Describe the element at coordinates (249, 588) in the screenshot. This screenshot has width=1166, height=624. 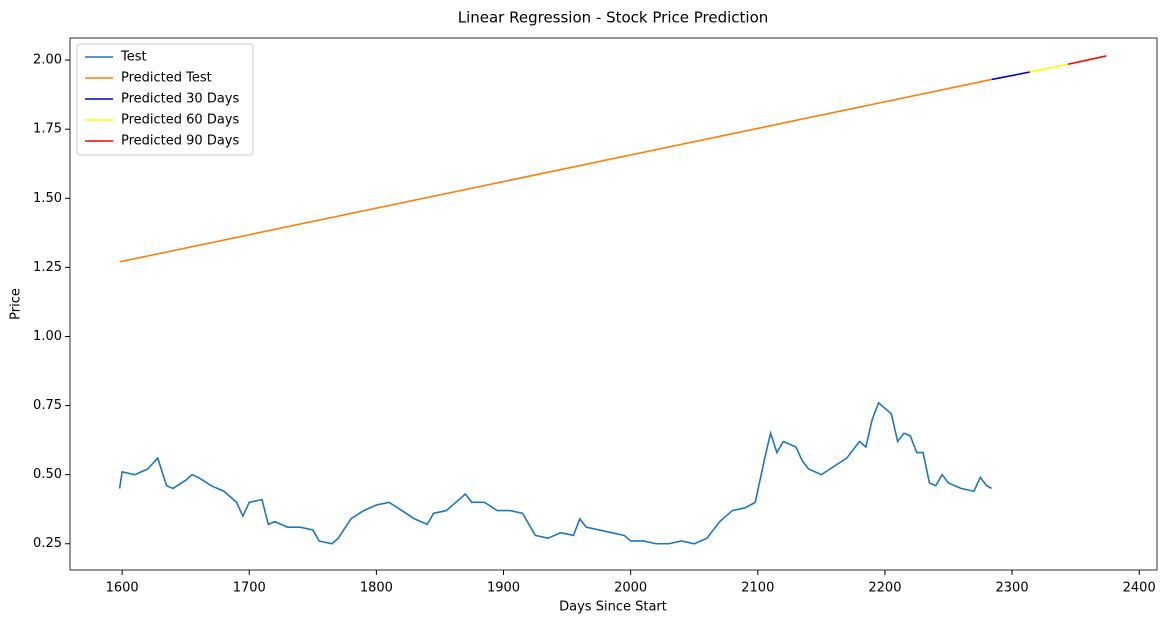
I see `x-tick-label: 1700` at that location.